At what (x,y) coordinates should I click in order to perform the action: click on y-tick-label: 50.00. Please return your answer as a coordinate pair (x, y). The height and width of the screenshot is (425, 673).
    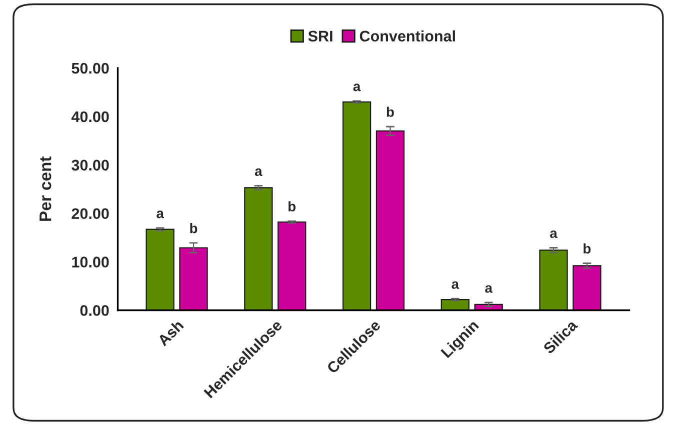
    Looking at the image, I should click on (90, 68).